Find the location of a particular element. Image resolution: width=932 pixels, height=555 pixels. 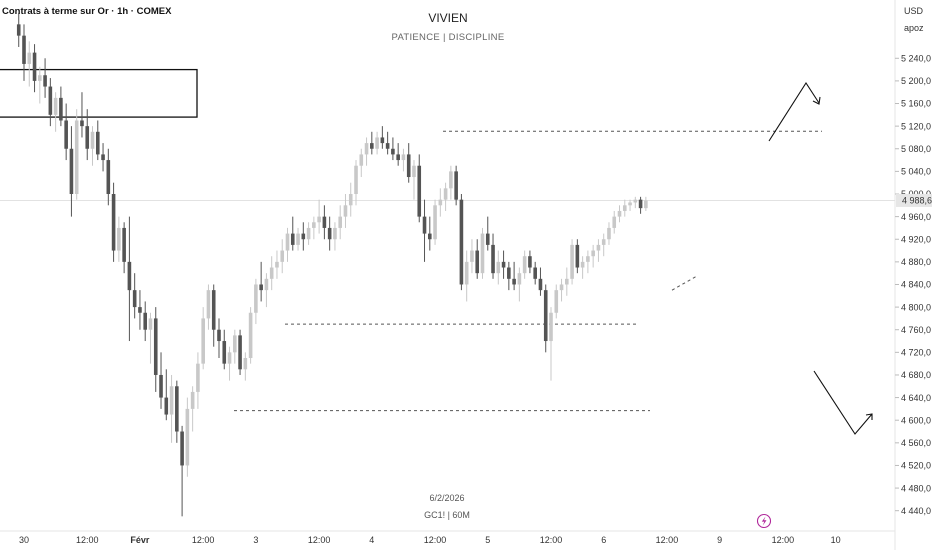

lightning-icon is located at coordinates (764, 521).